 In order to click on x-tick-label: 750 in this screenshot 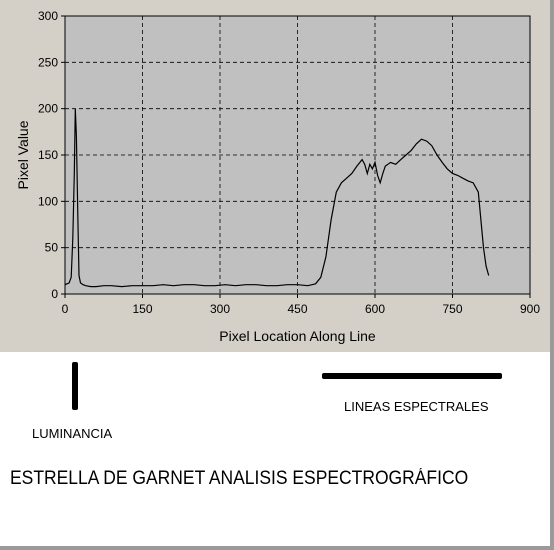, I will do `click(452, 309)`.